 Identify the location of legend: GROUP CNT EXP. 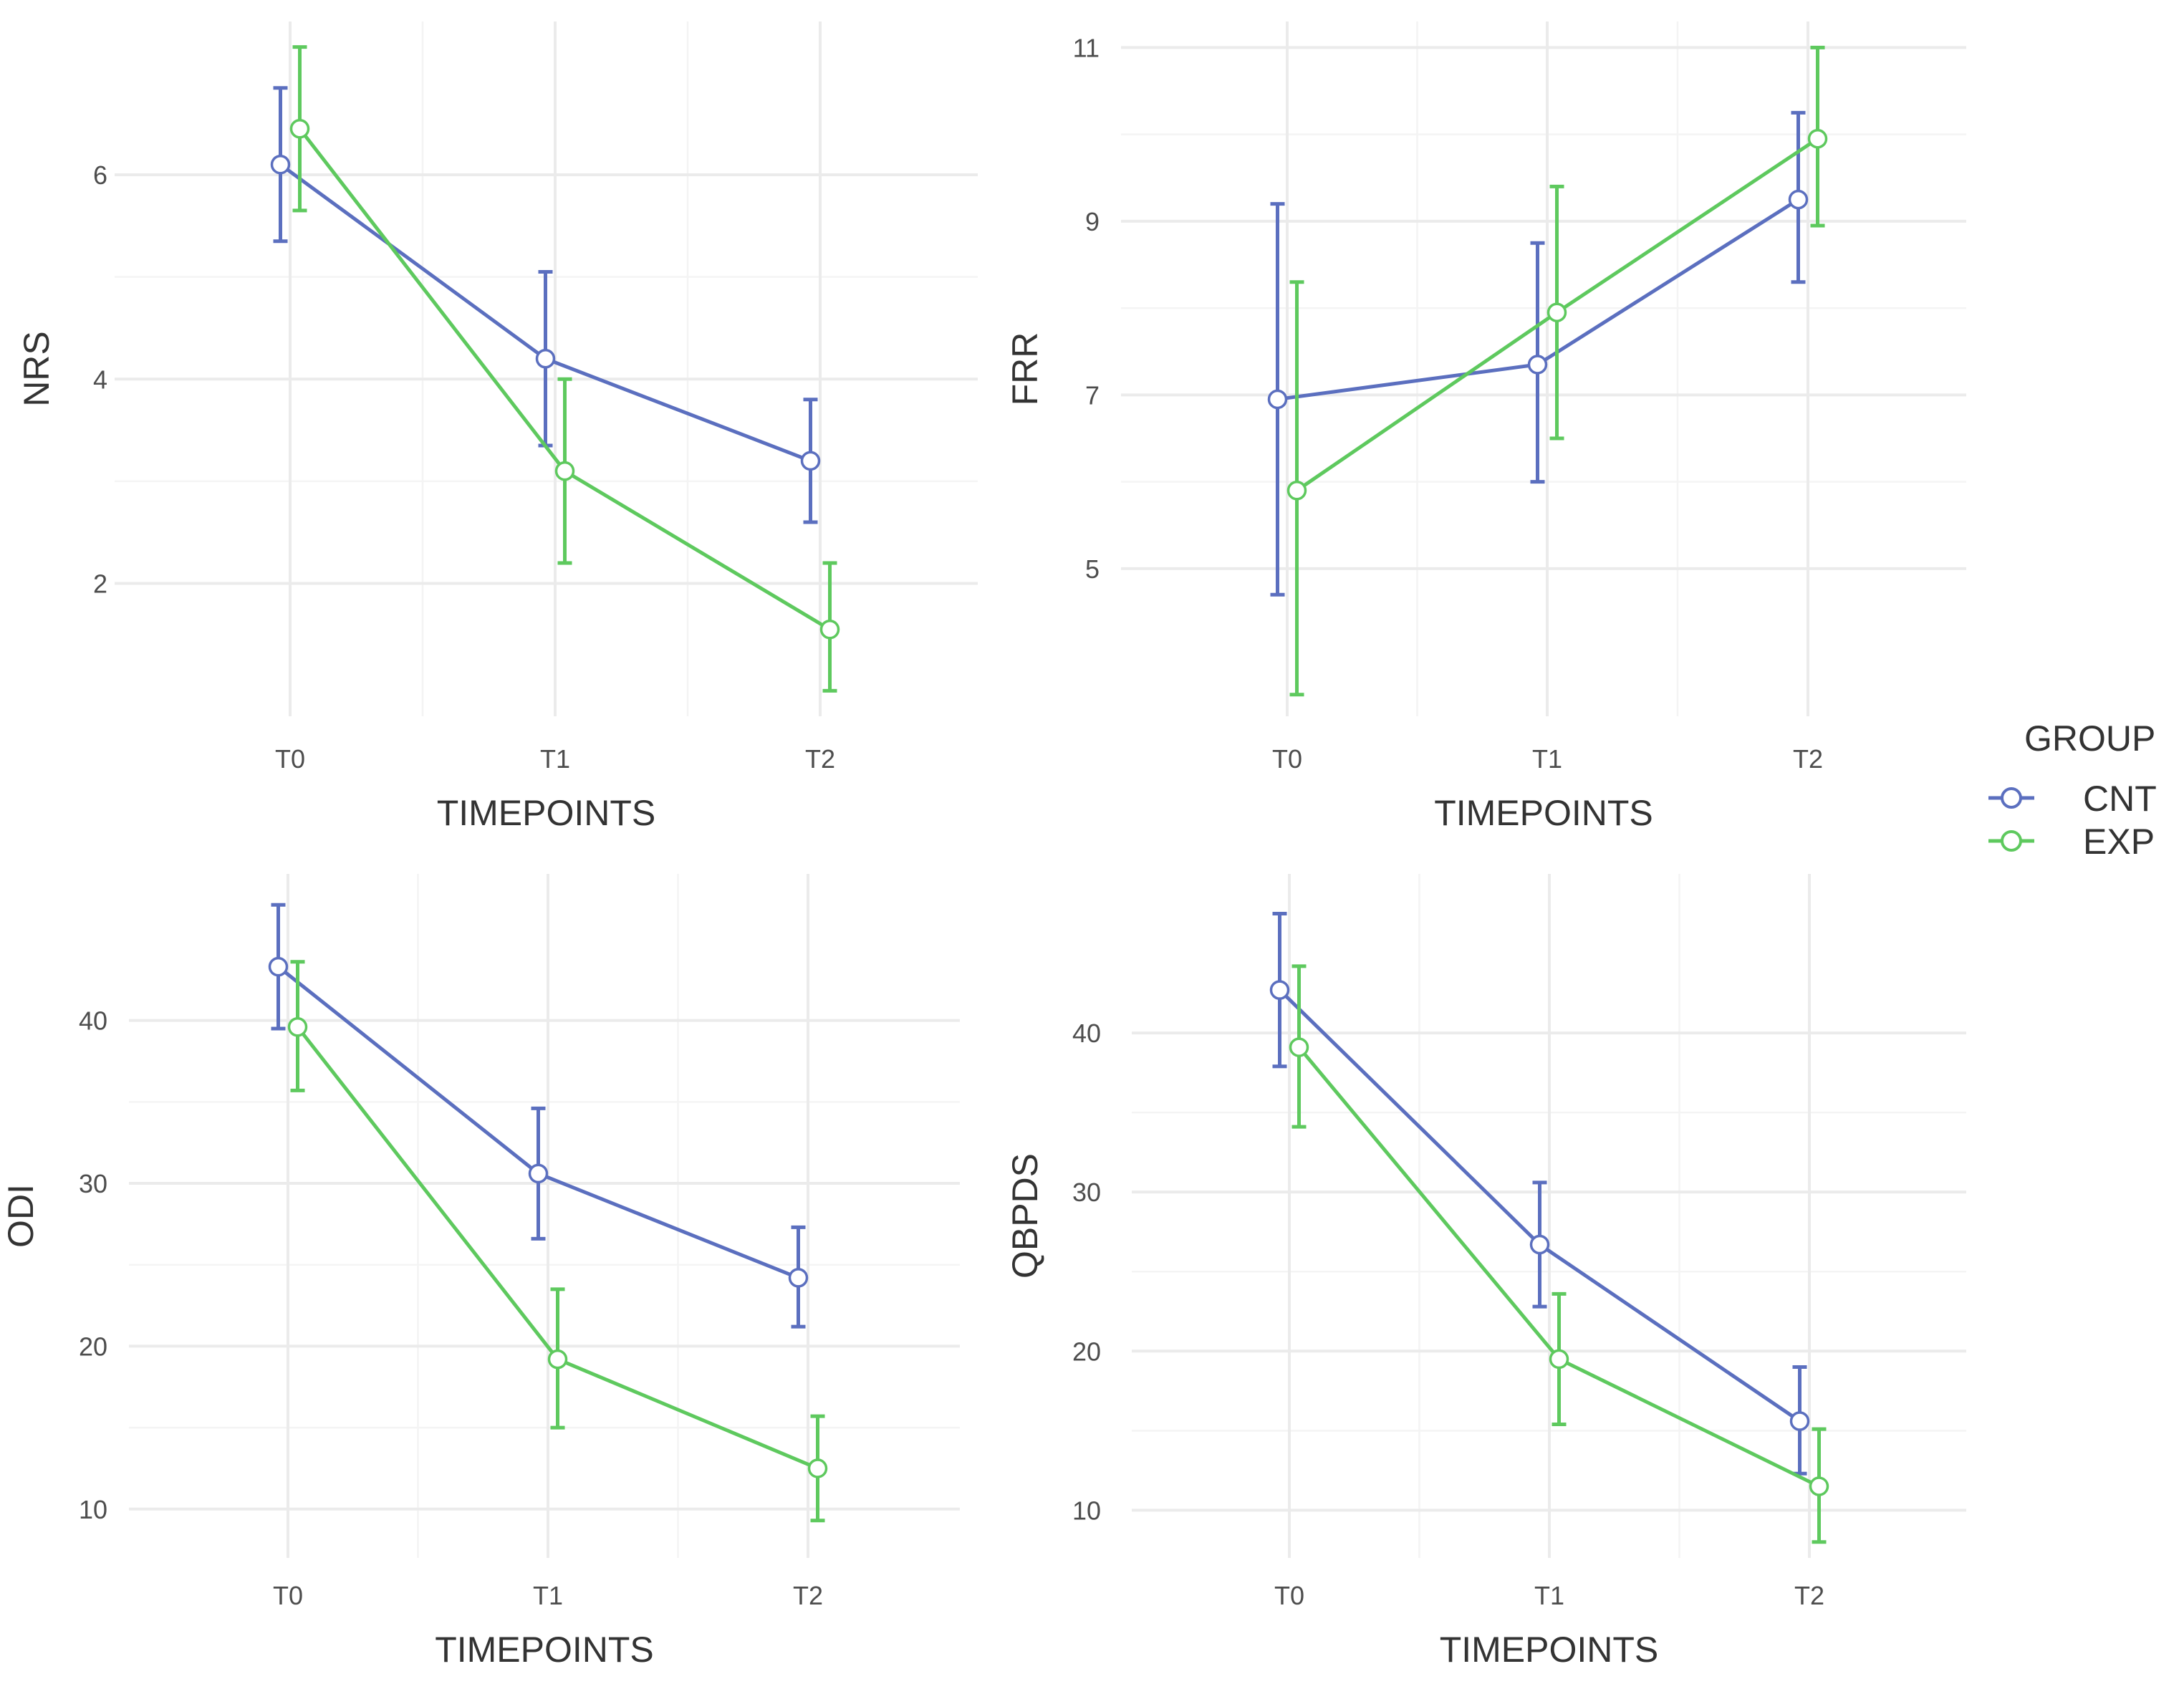
(2072, 790).